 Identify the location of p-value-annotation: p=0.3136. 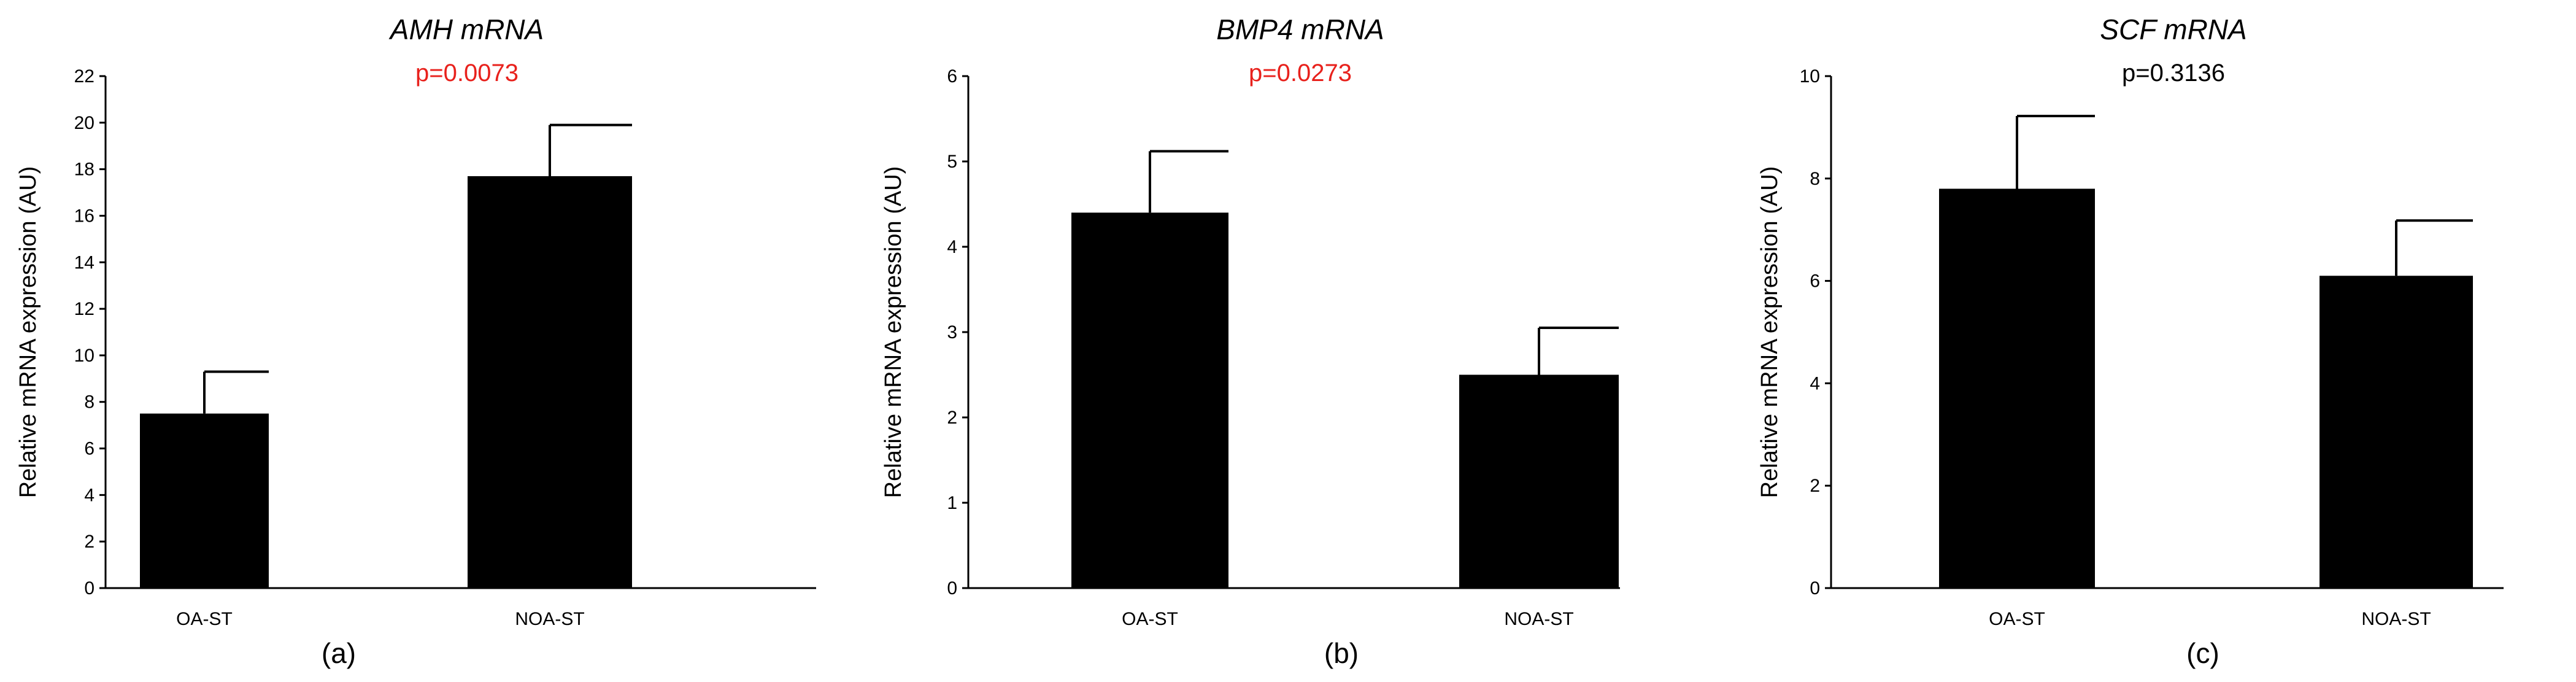
(2173, 74).